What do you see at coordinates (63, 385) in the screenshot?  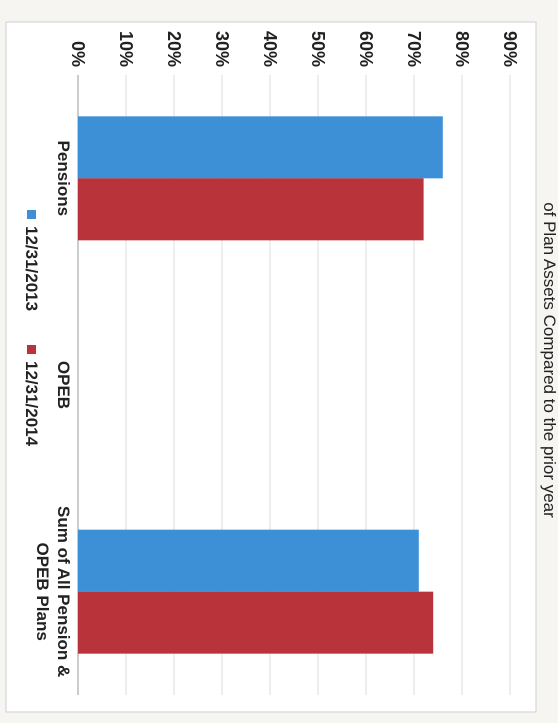 I see `category-label: OPEB` at bounding box center [63, 385].